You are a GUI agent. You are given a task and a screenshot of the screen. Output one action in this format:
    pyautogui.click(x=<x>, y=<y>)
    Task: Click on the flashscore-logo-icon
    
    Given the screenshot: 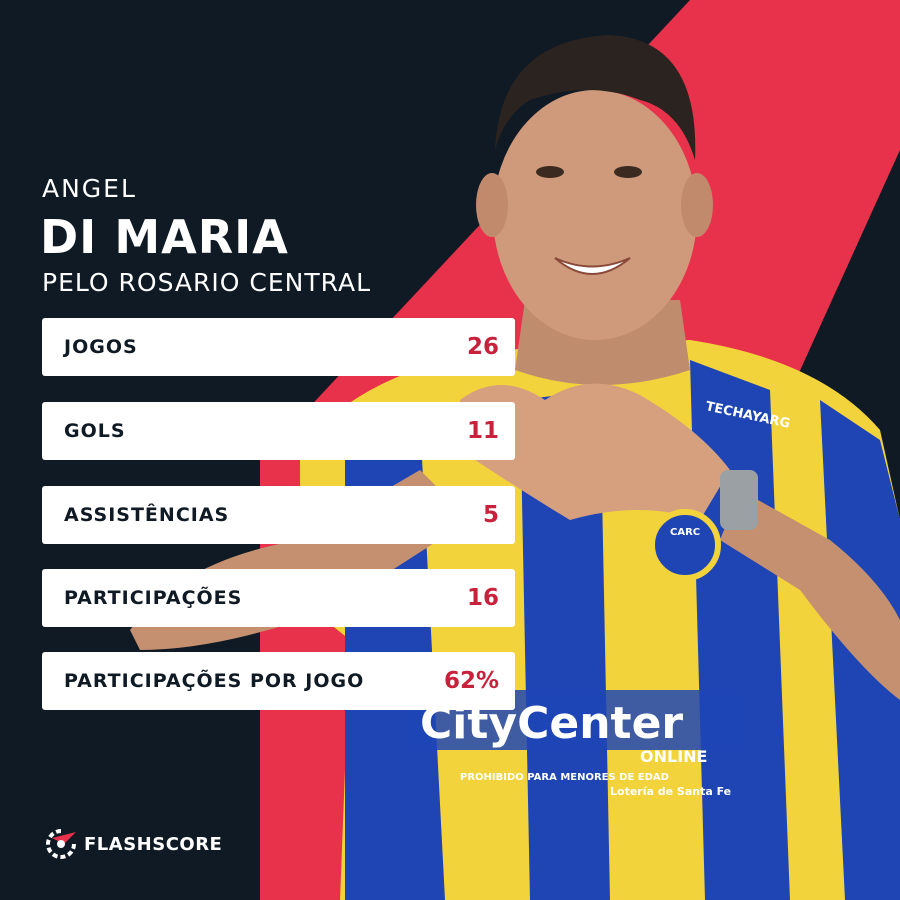 What is the action you would take?
    pyautogui.click(x=61, y=844)
    